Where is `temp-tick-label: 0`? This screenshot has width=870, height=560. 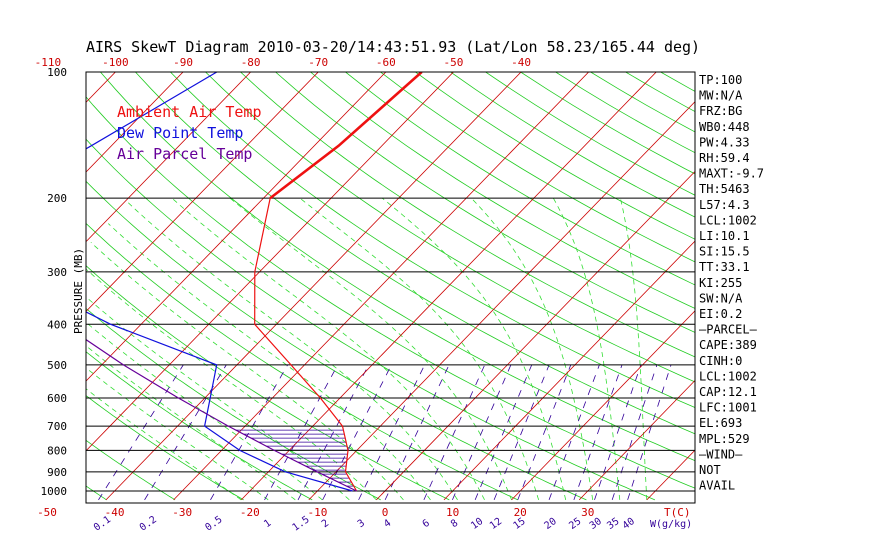 temp-tick-label: 0 is located at coordinates (385, 512).